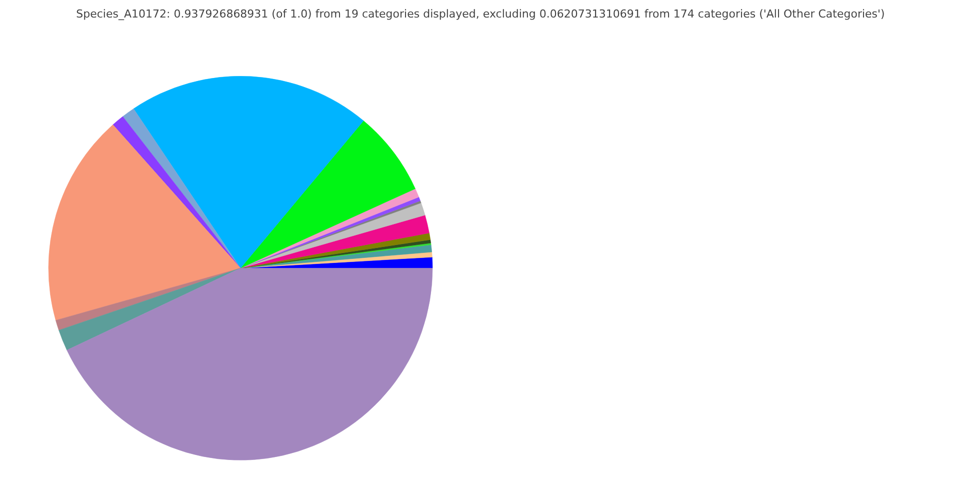 This screenshot has width=960, height=480. Describe the element at coordinates (480, 14) in the screenshot. I see `text: Species_A10172: 0.937926868931 (of 1.0) from 19 categories displayed, excluding 0.0620731310691 from 174 categories ('All Other Categories')` at that location.